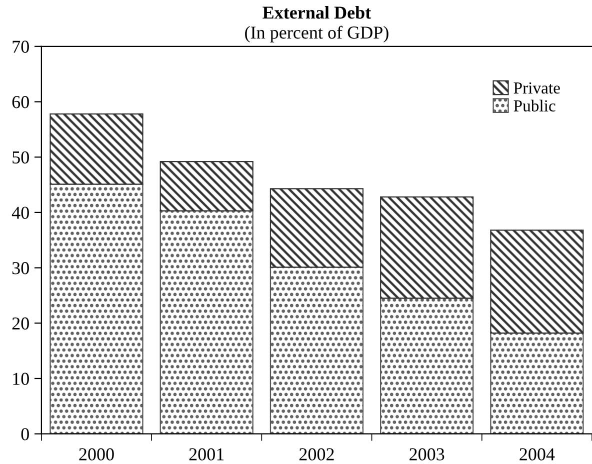 The height and width of the screenshot is (464, 592). What do you see at coordinates (537, 88) in the screenshot?
I see `legend-label: Private` at bounding box center [537, 88].